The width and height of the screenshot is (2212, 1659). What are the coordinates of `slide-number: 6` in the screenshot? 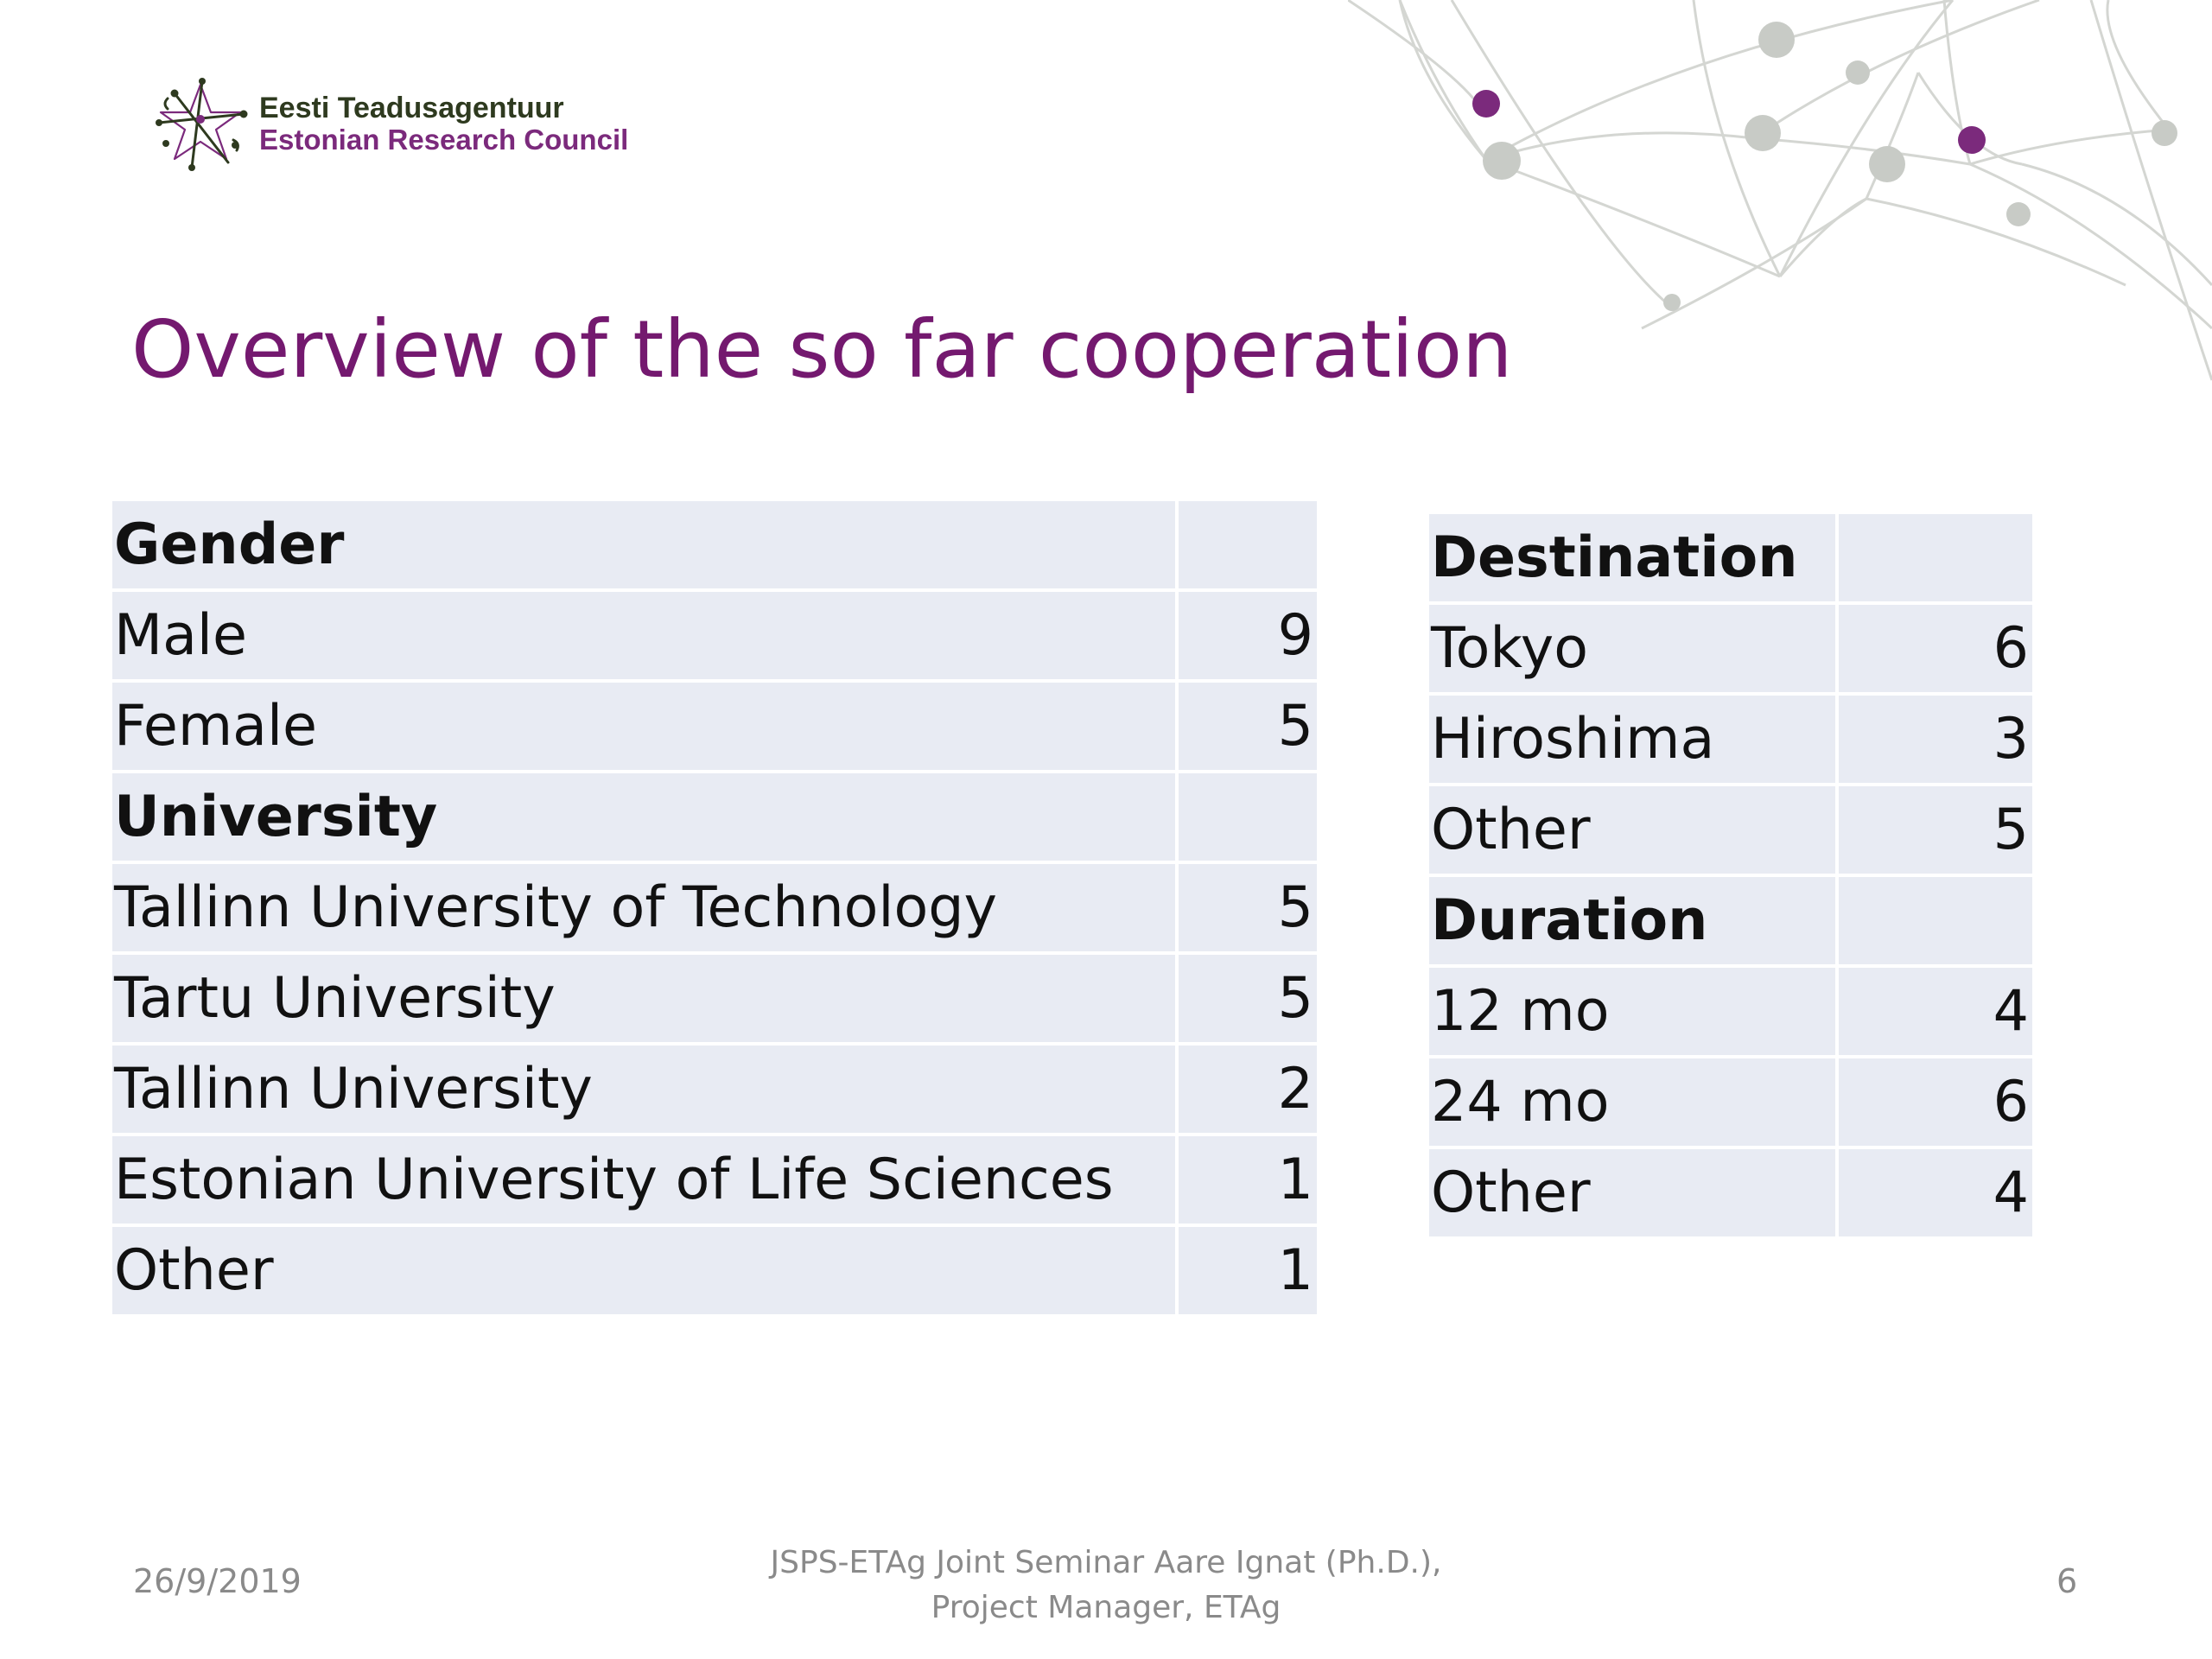 It's located at (2067, 1581).